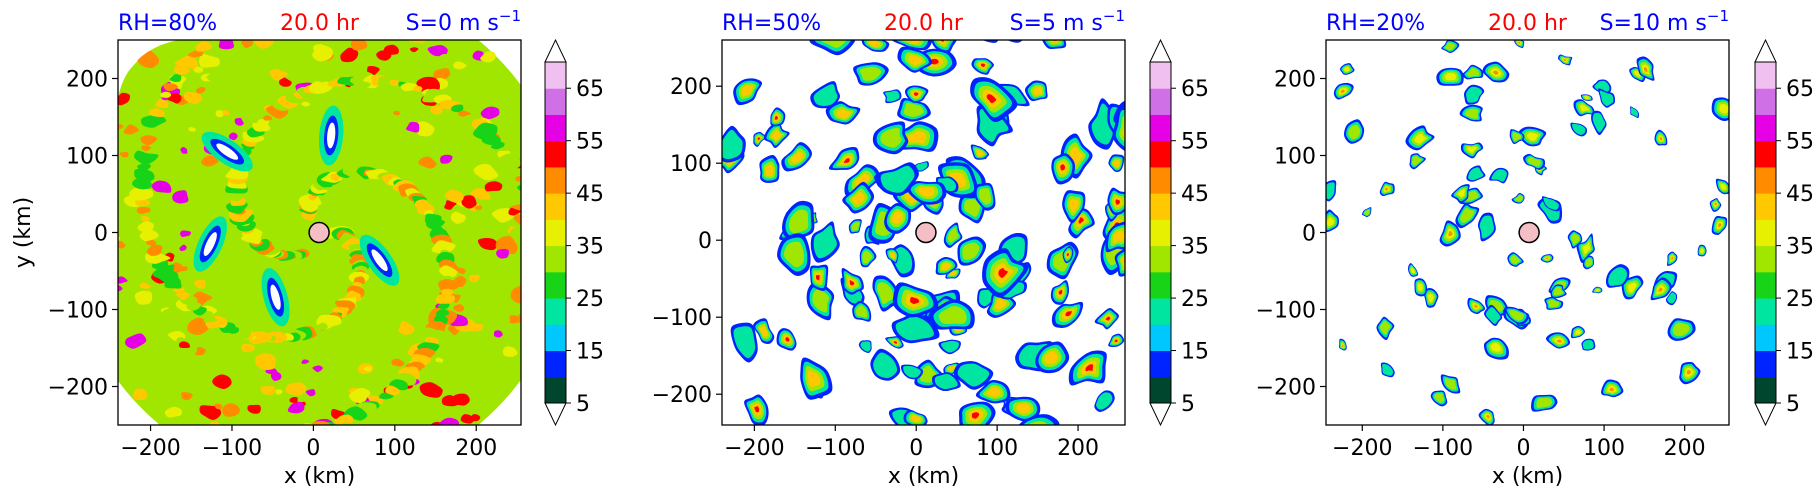 Image resolution: width=1816 pixels, height=498 pixels. What do you see at coordinates (1295, 157) in the screenshot?
I see `y-tick-label: 100` at bounding box center [1295, 157].